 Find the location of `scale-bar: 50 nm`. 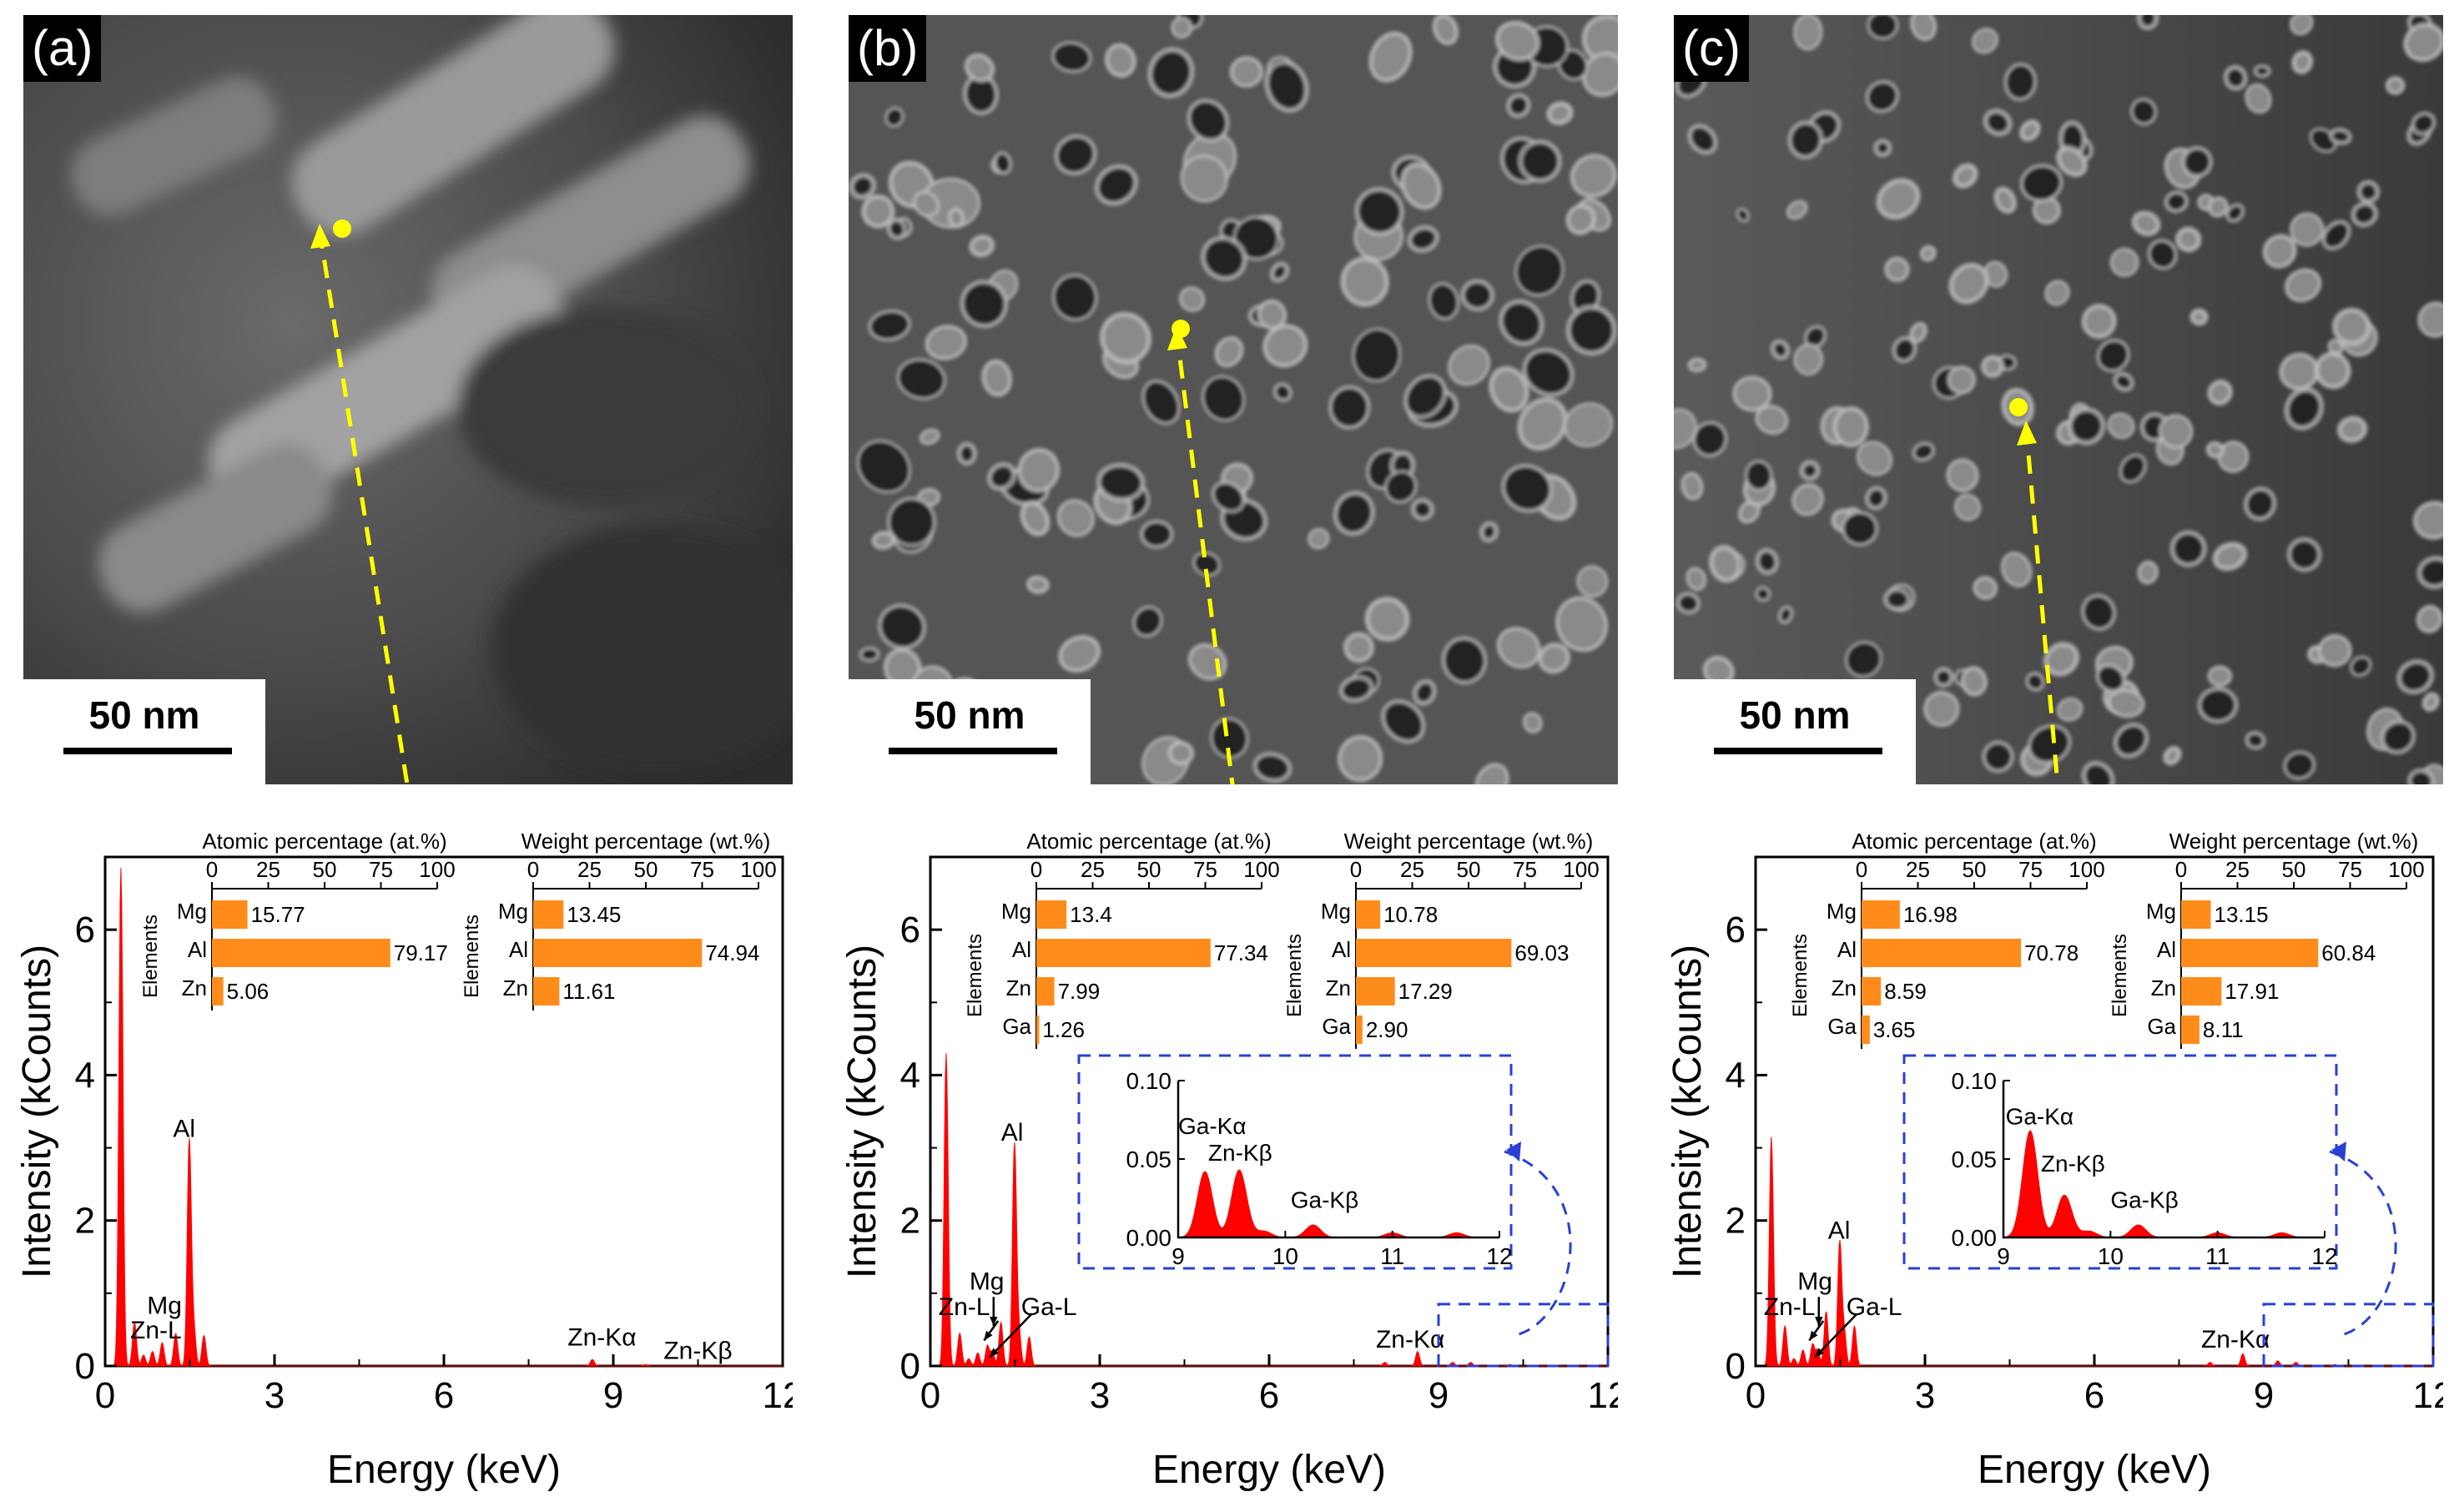

scale-bar: 50 nm is located at coordinates (970, 732).